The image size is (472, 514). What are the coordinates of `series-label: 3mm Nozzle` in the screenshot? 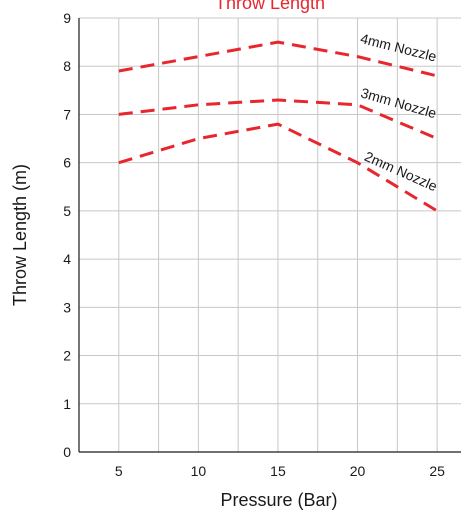 It's located at (398, 102).